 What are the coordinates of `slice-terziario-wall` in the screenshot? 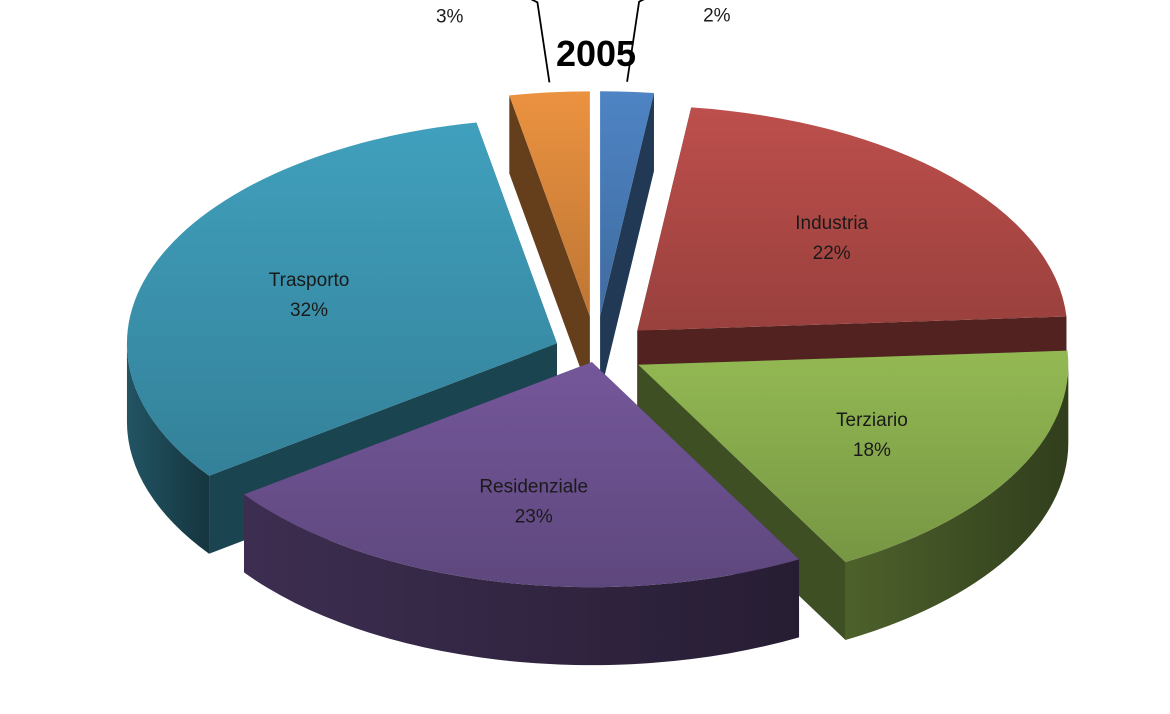 It's located at (957, 502).